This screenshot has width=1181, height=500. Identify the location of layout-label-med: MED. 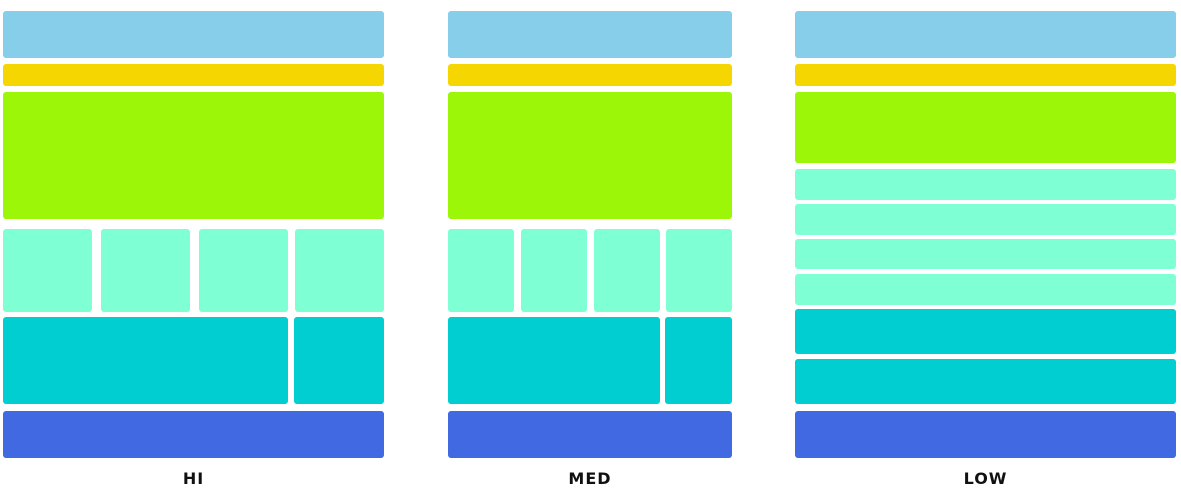
(590, 478).